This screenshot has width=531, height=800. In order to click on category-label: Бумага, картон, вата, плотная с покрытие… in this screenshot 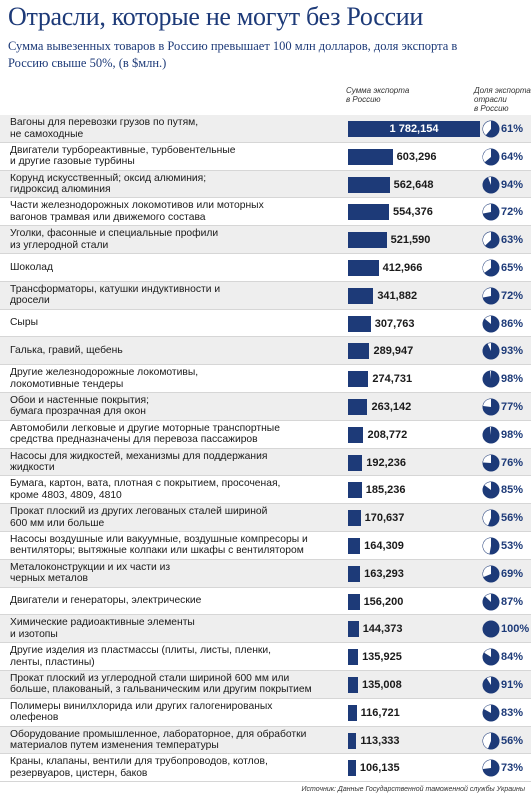, I will do `click(145, 489)`.